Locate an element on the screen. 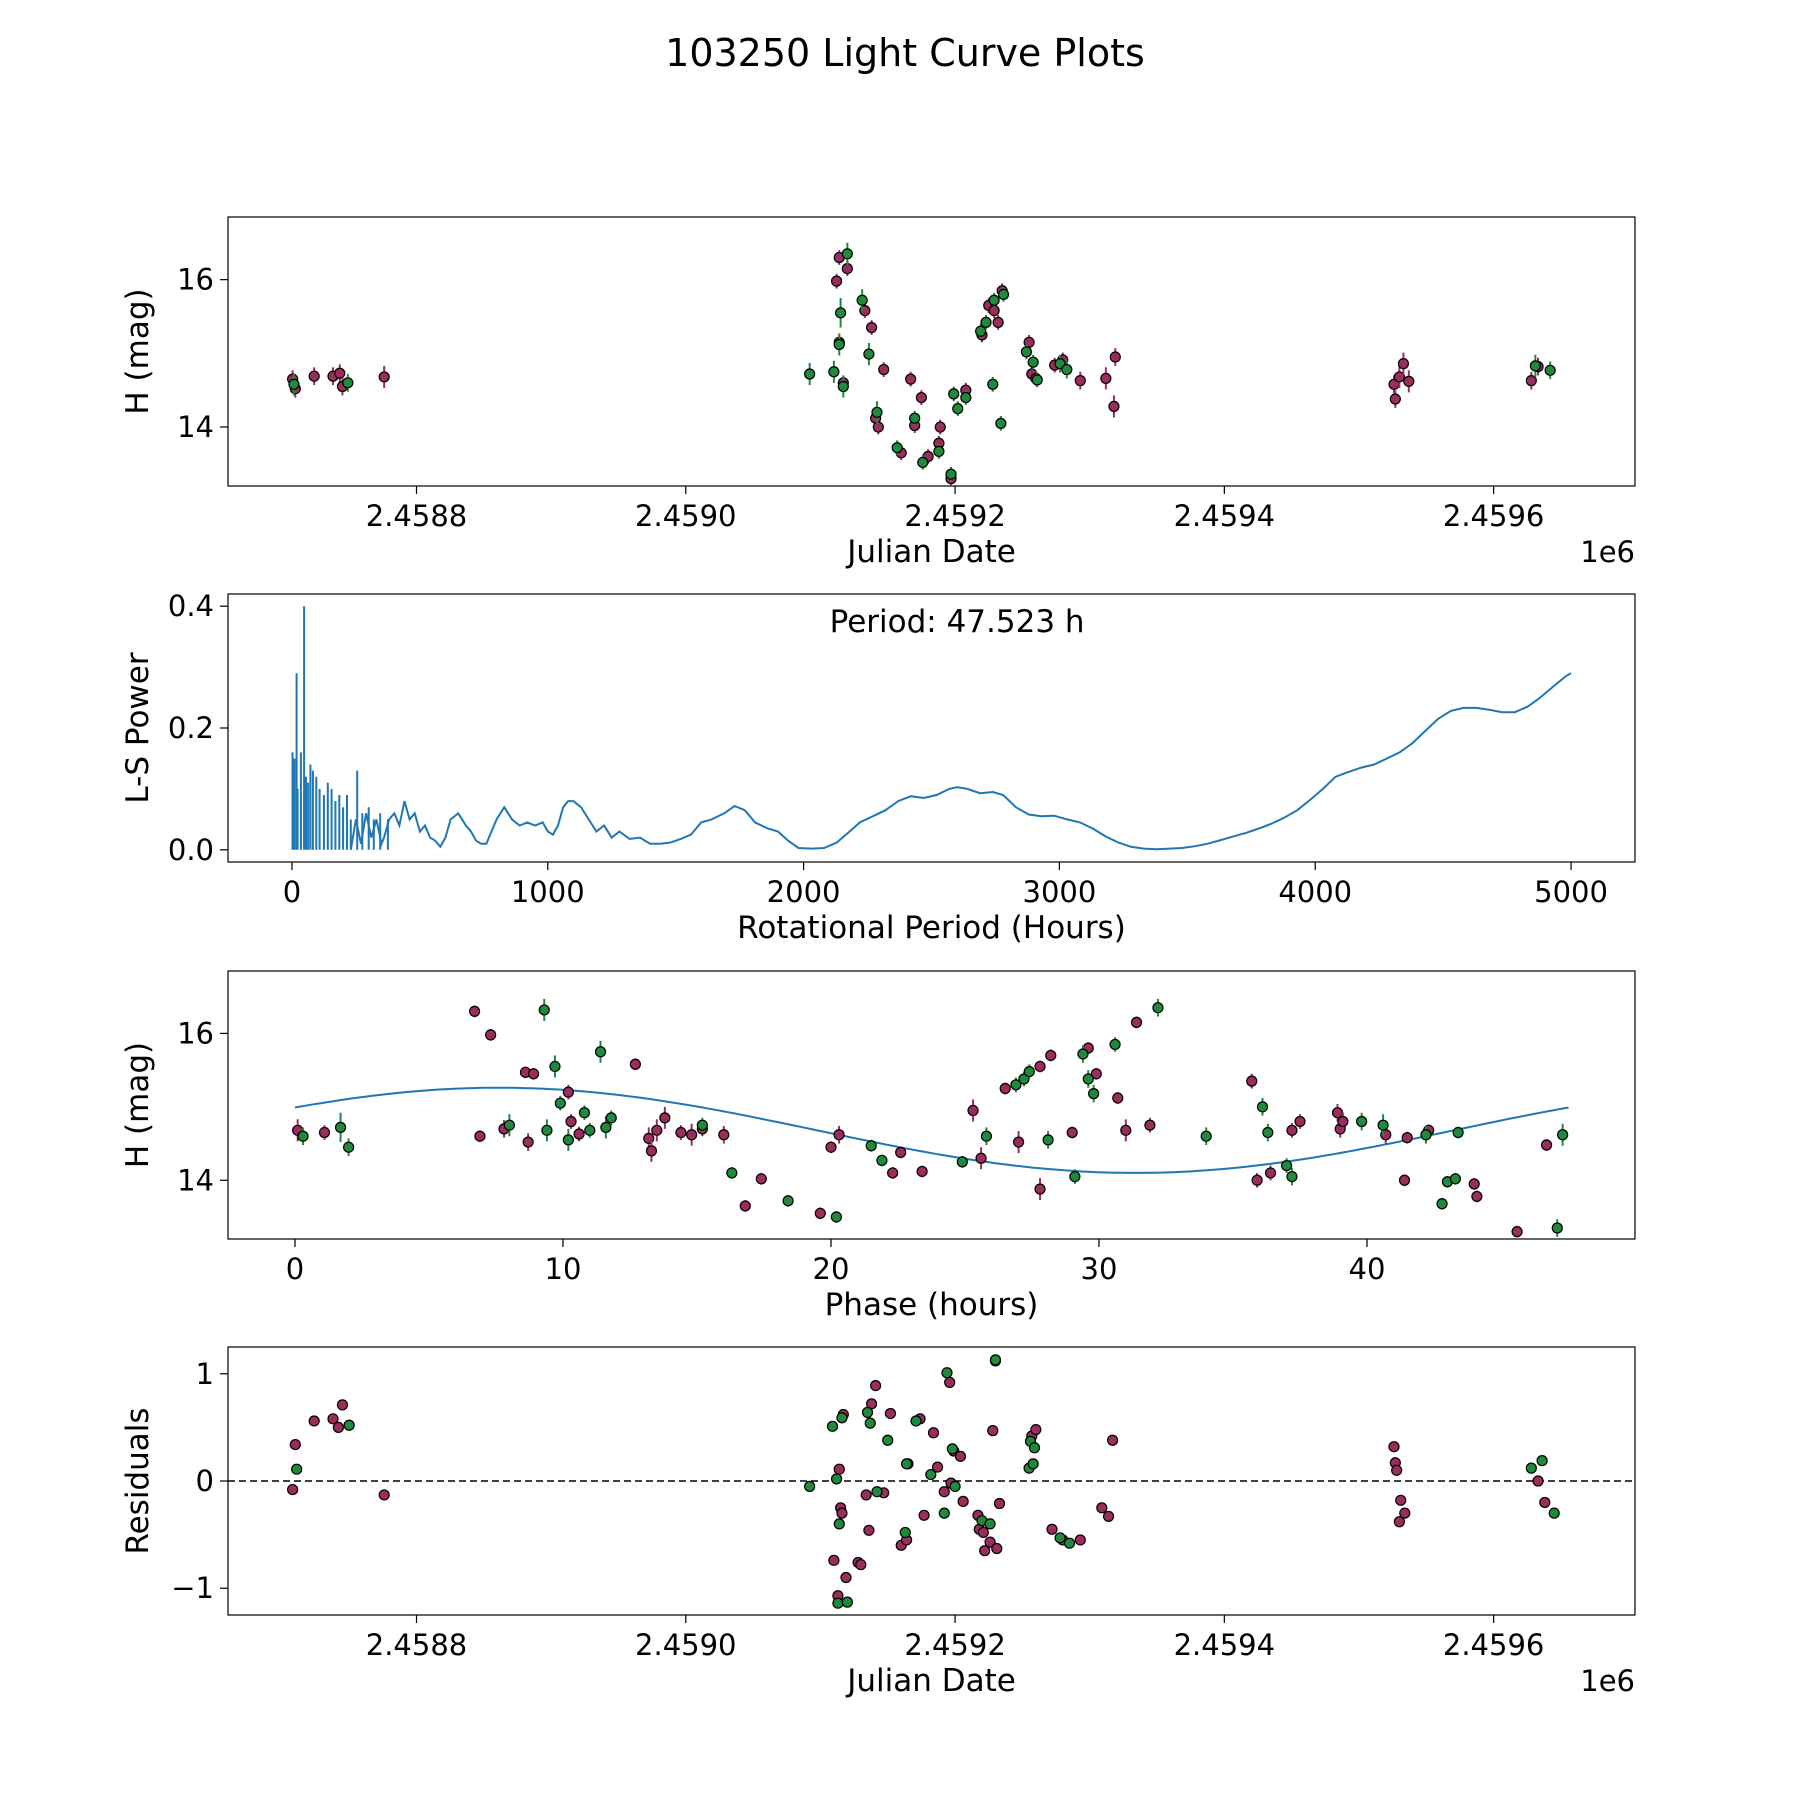  x-tick-label: 2.4588 is located at coordinates (416, 1645).